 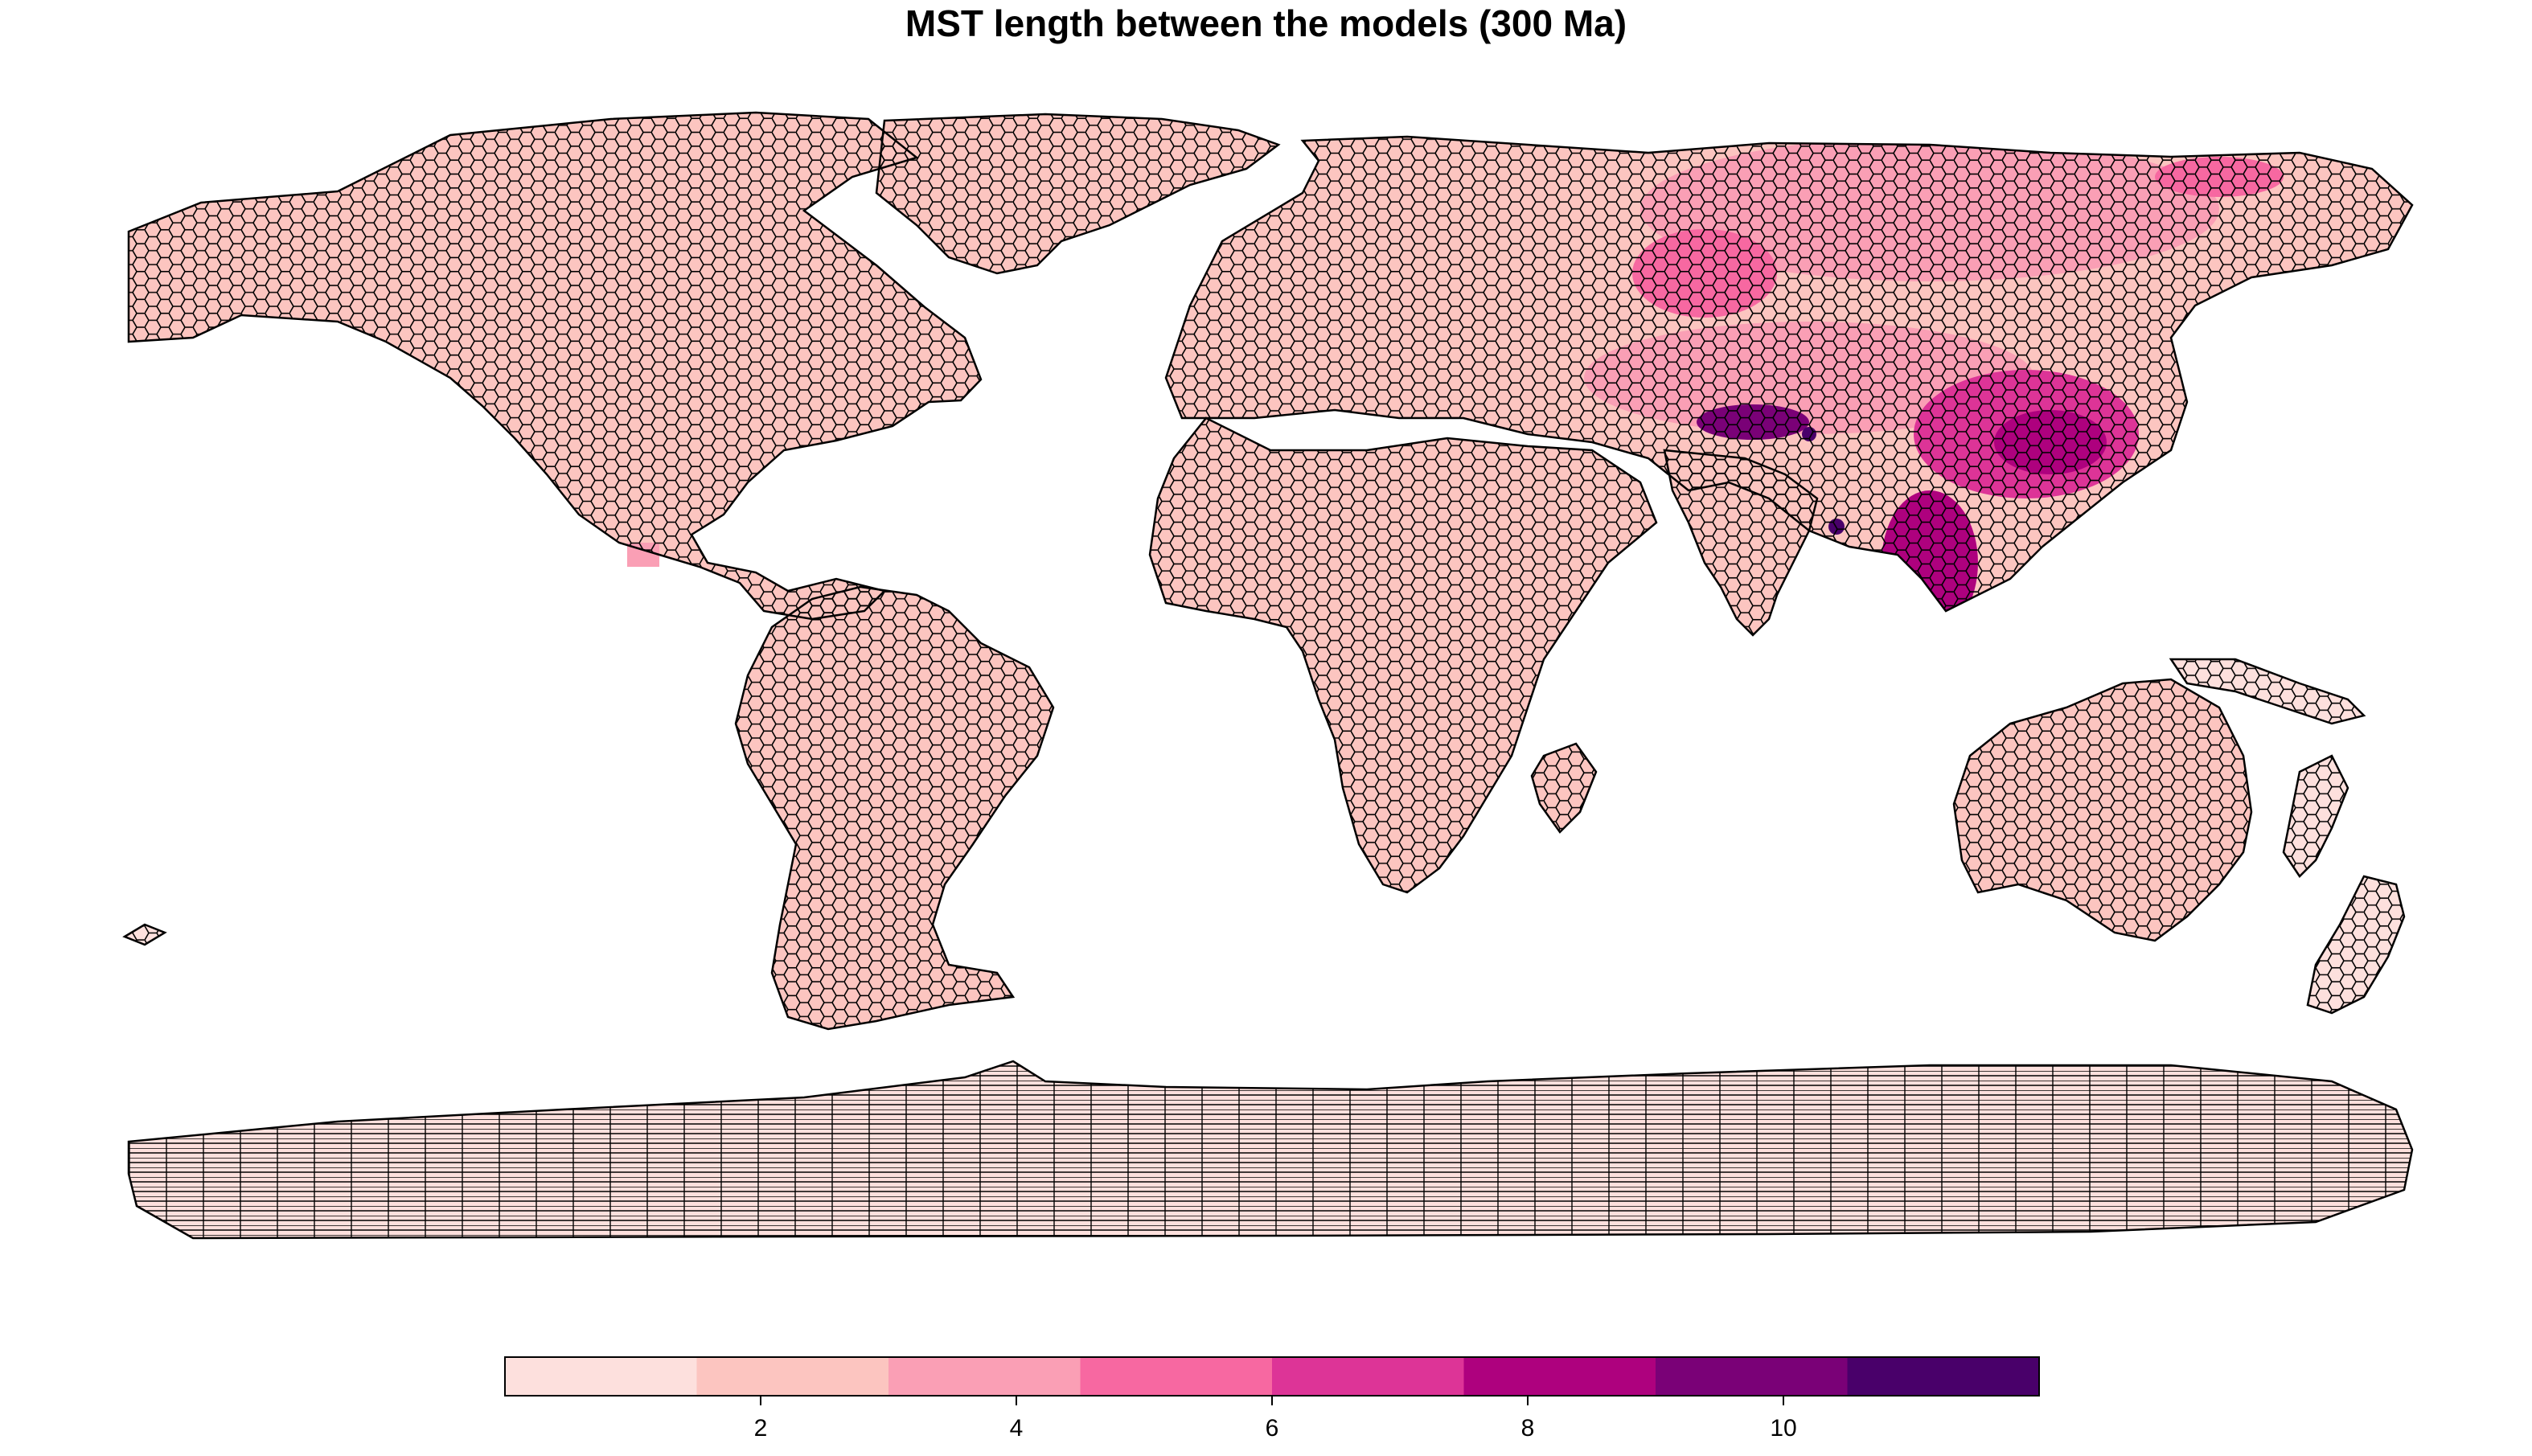 What do you see at coordinates (1272, 1428) in the screenshot?
I see `legend-tick-label: 6` at bounding box center [1272, 1428].